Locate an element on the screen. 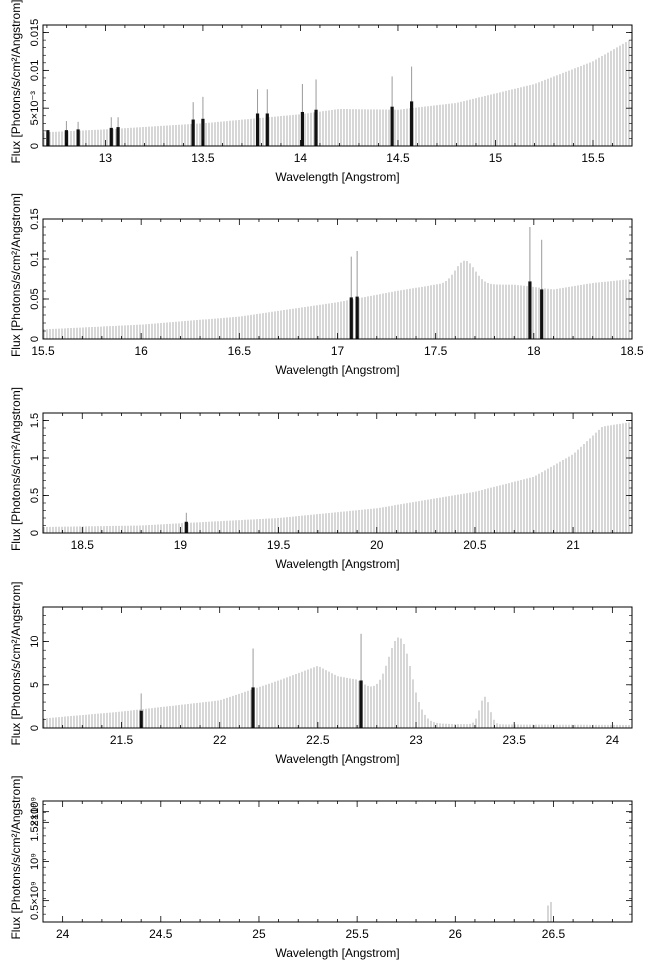 The width and height of the screenshot is (653, 972). x-tick-label: 17.5 is located at coordinates (436, 351).